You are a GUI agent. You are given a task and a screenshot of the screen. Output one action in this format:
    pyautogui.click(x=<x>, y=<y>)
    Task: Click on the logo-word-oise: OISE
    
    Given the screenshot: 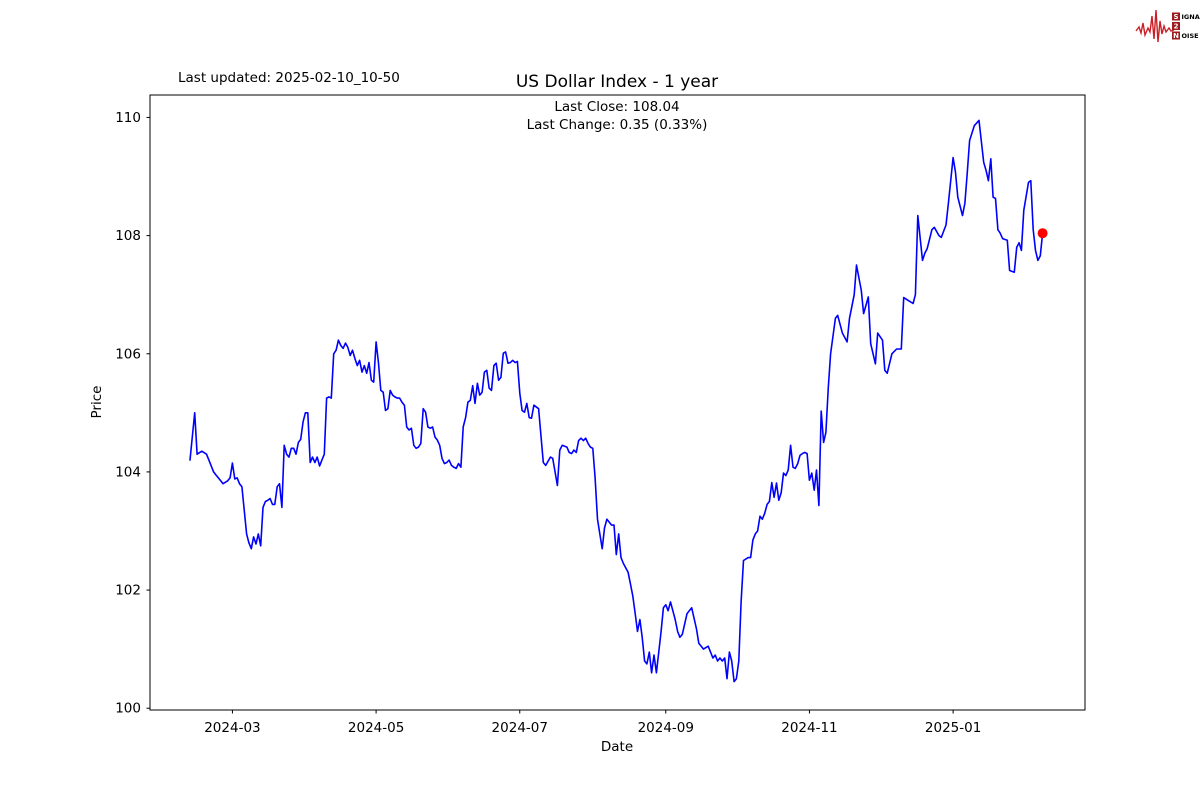 What is the action you would take?
    pyautogui.click(x=1190, y=36)
    